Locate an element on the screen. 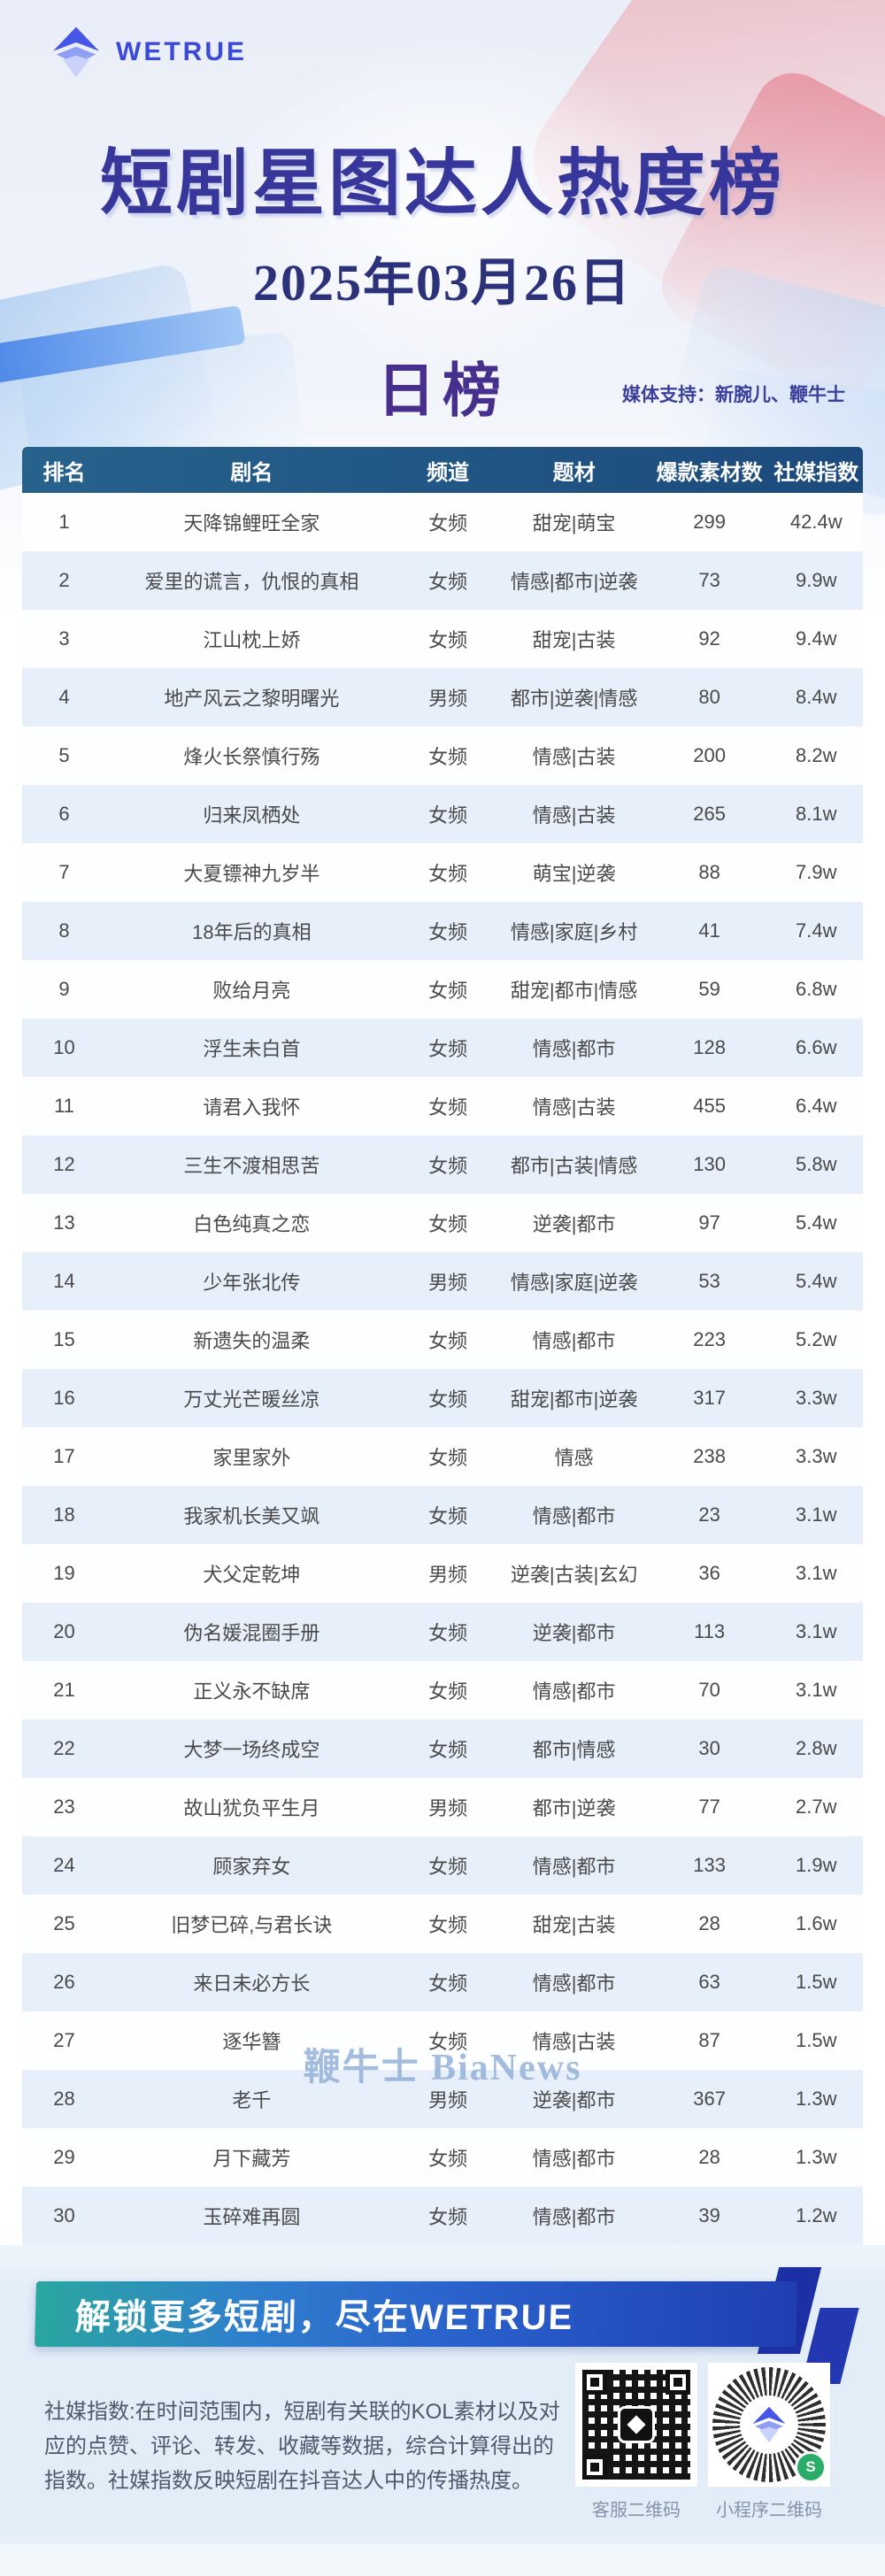 The width and height of the screenshot is (885, 2576). drama-name-cell: 请君入我怀 is located at coordinates (252, 1107).